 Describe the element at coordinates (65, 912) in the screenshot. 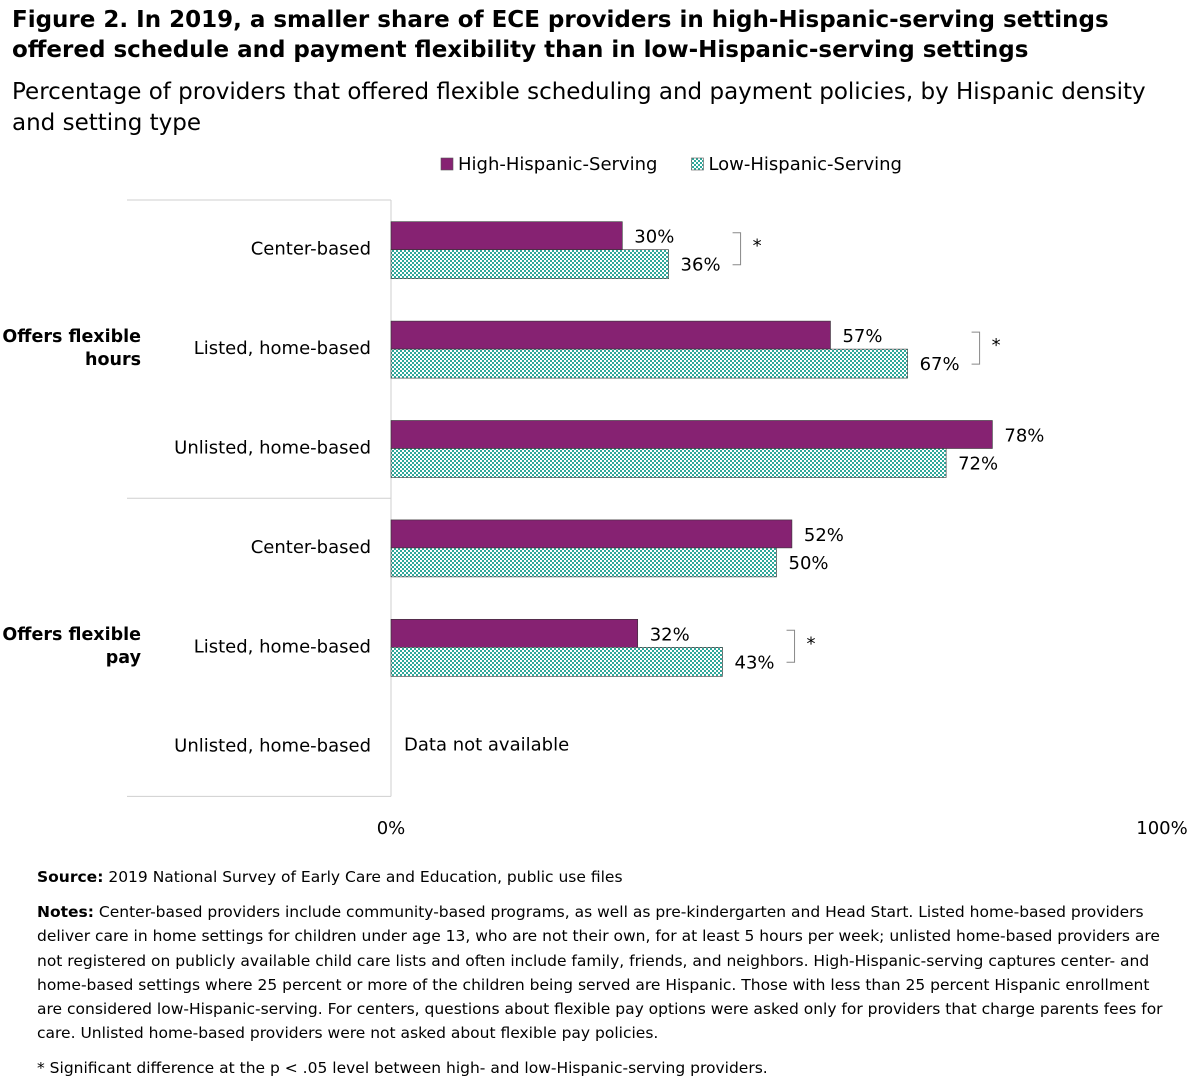

I see `notes-label: Notes:` at that location.